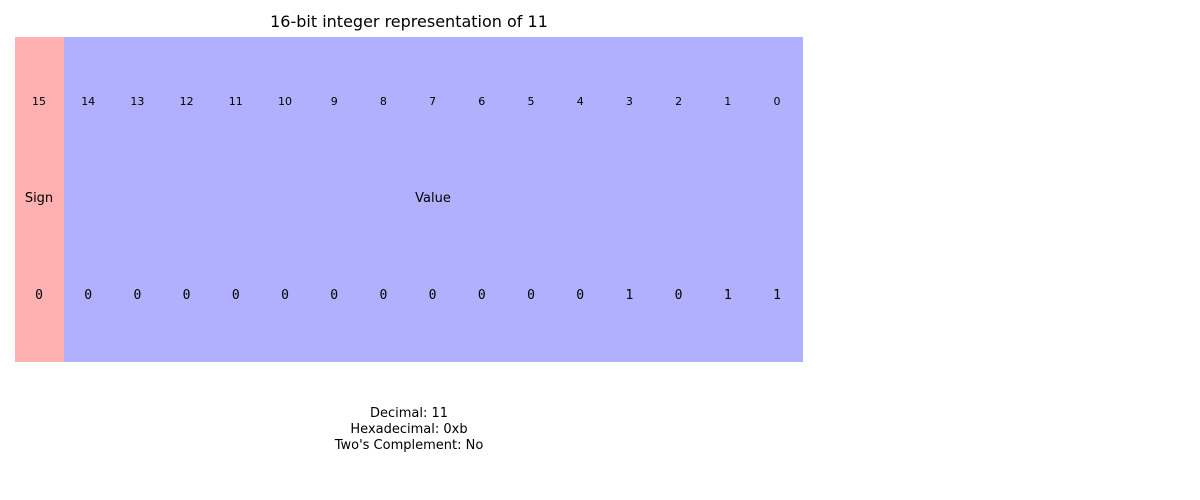 The width and height of the screenshot is (1200, 500). What do you see at coordinates (235, 295) in the screenshot?
I see `bit-value-11: 0` at bounding box center [235, 295].